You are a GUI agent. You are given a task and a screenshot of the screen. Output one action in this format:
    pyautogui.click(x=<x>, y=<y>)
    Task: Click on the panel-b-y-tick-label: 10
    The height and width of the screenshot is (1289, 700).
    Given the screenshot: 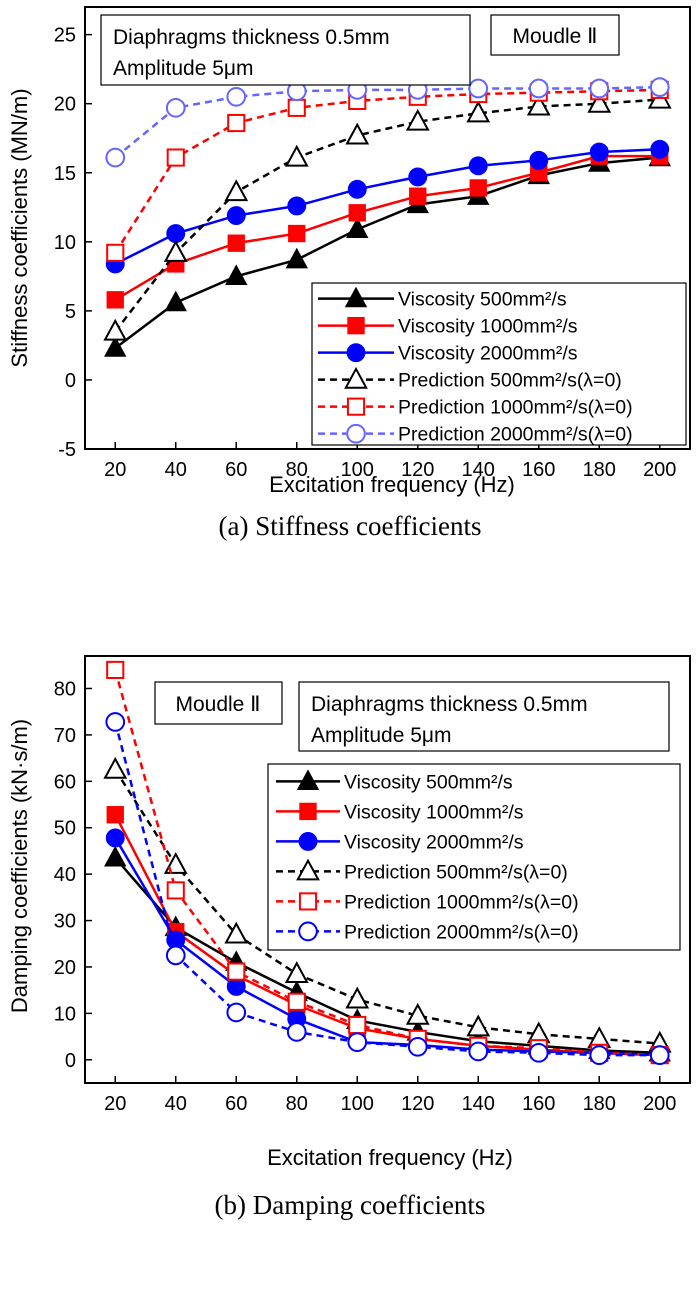 What is the action you would take?
    pyautogui.click(x=65, y=1014)
    